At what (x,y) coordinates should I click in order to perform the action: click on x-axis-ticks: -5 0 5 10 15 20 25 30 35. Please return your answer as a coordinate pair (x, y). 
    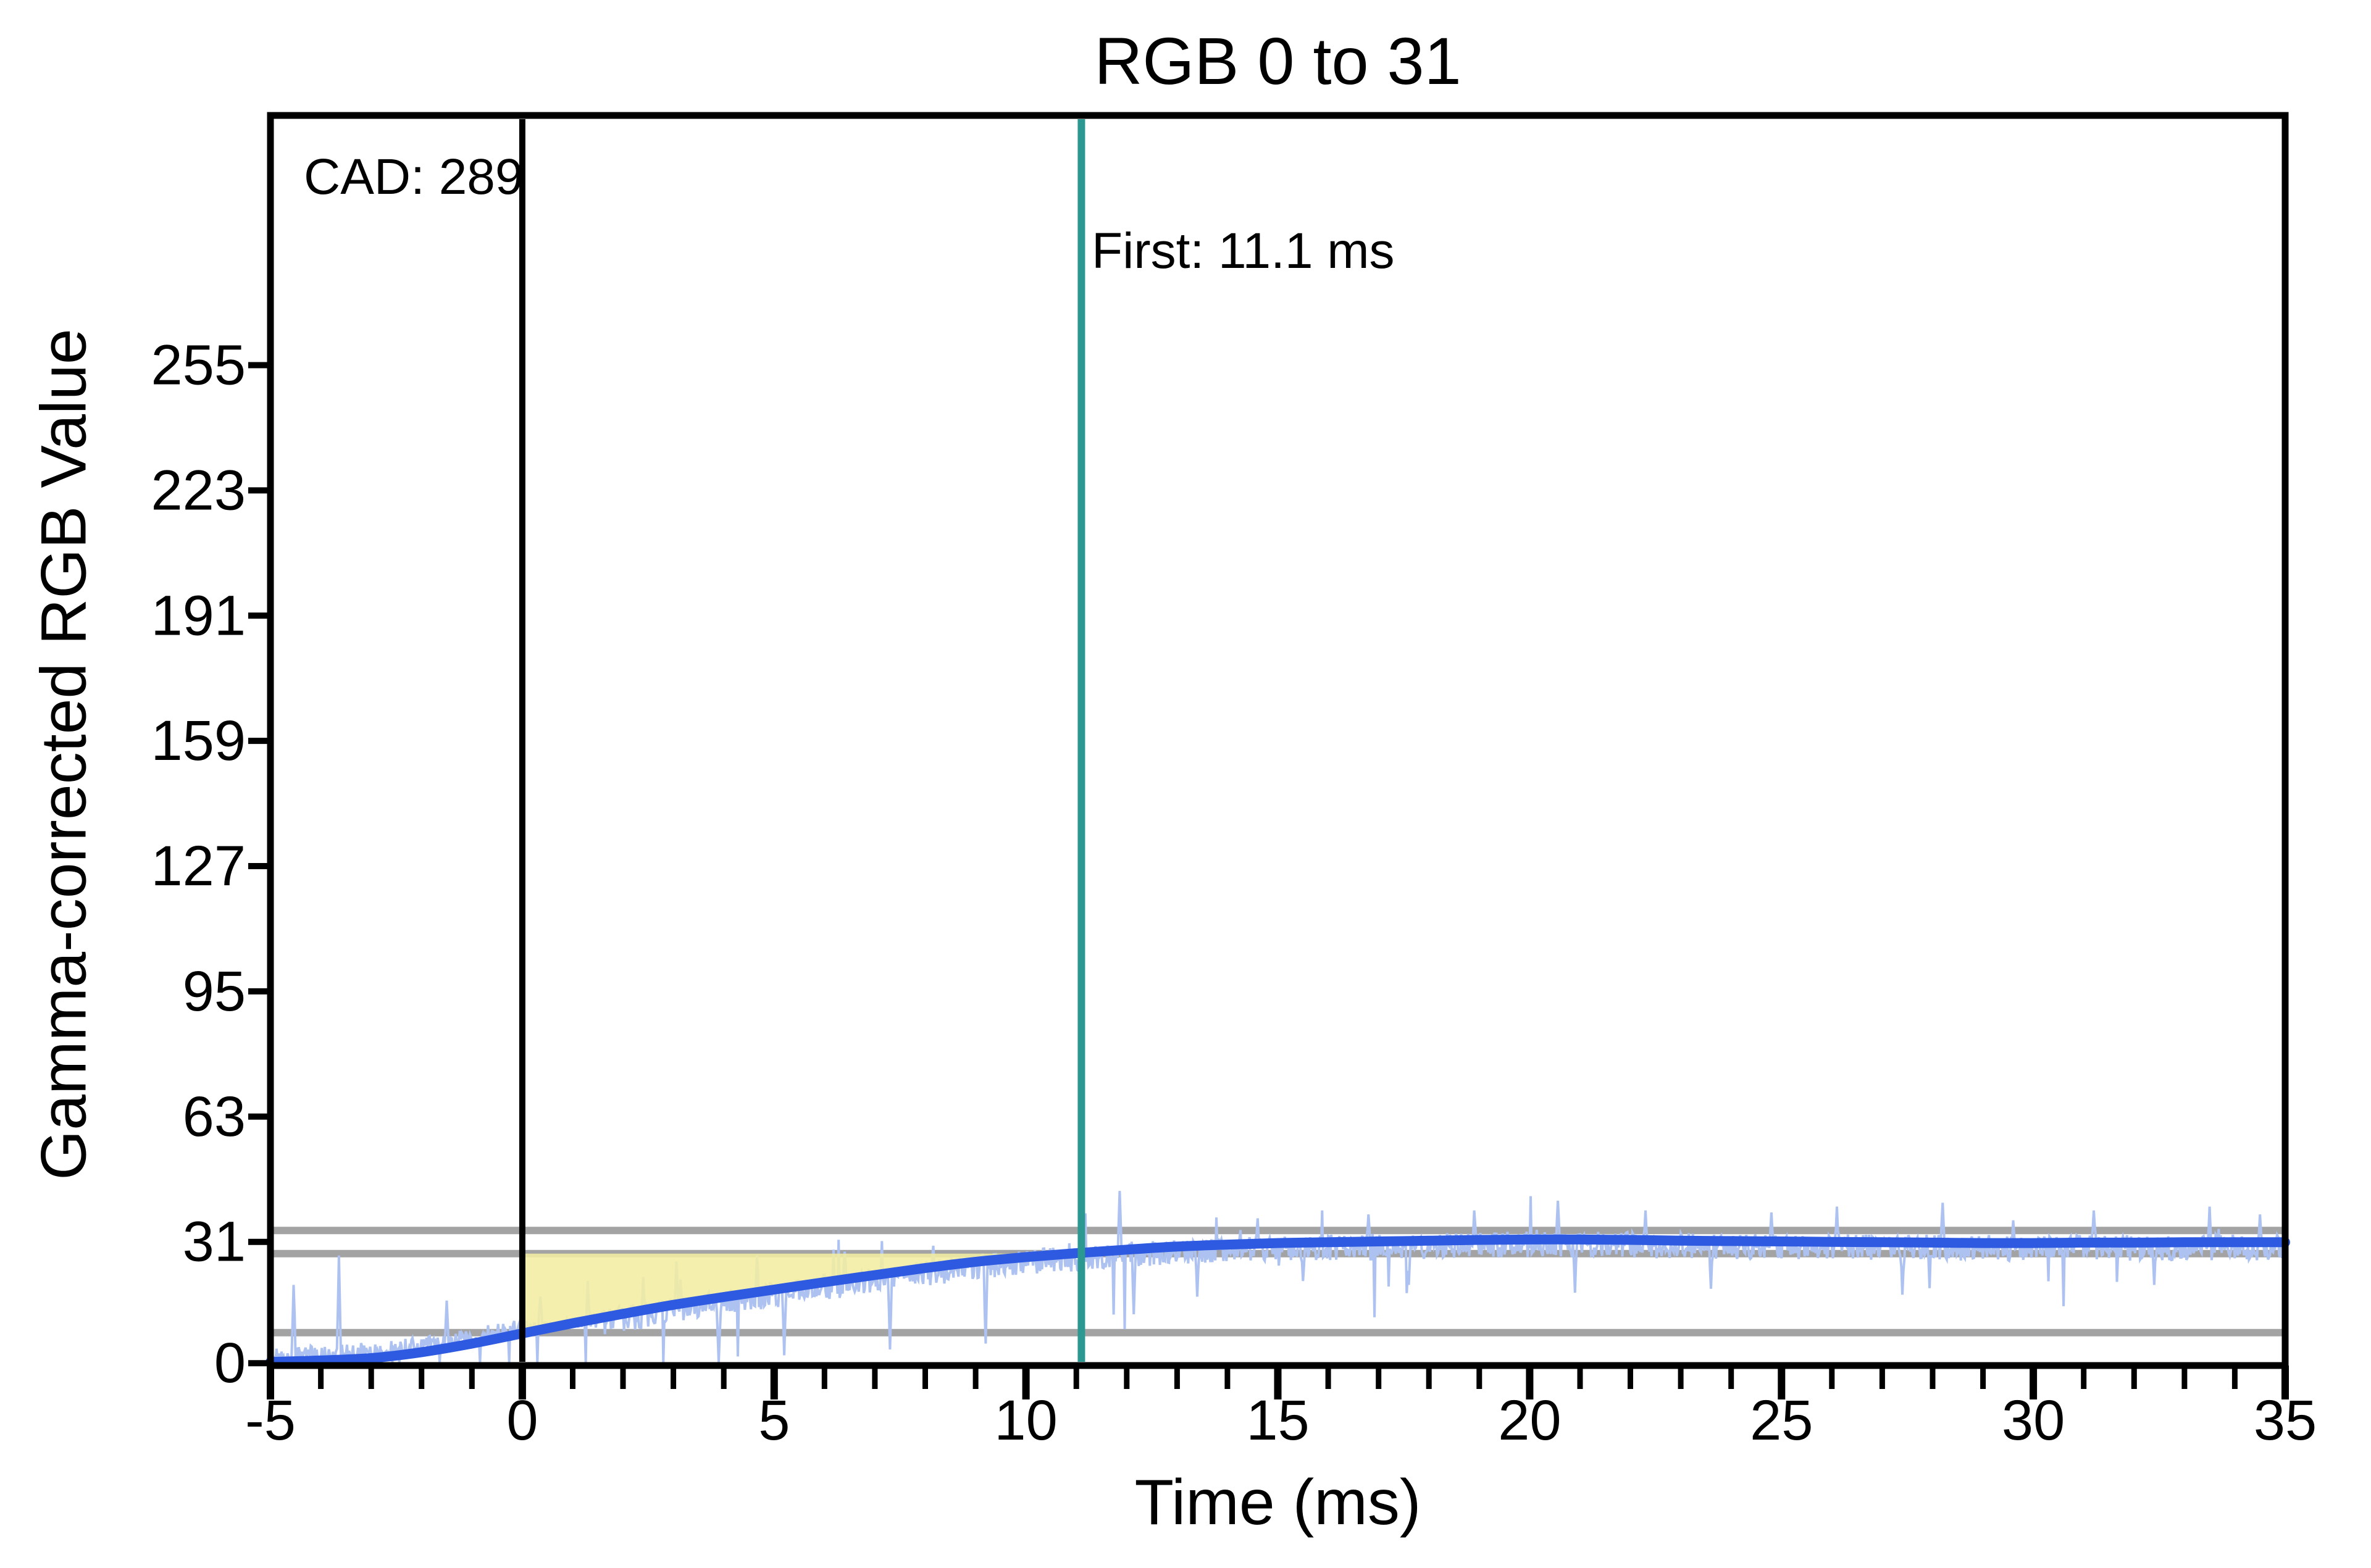
    Looking at the image, I should click on (1281, 1409).